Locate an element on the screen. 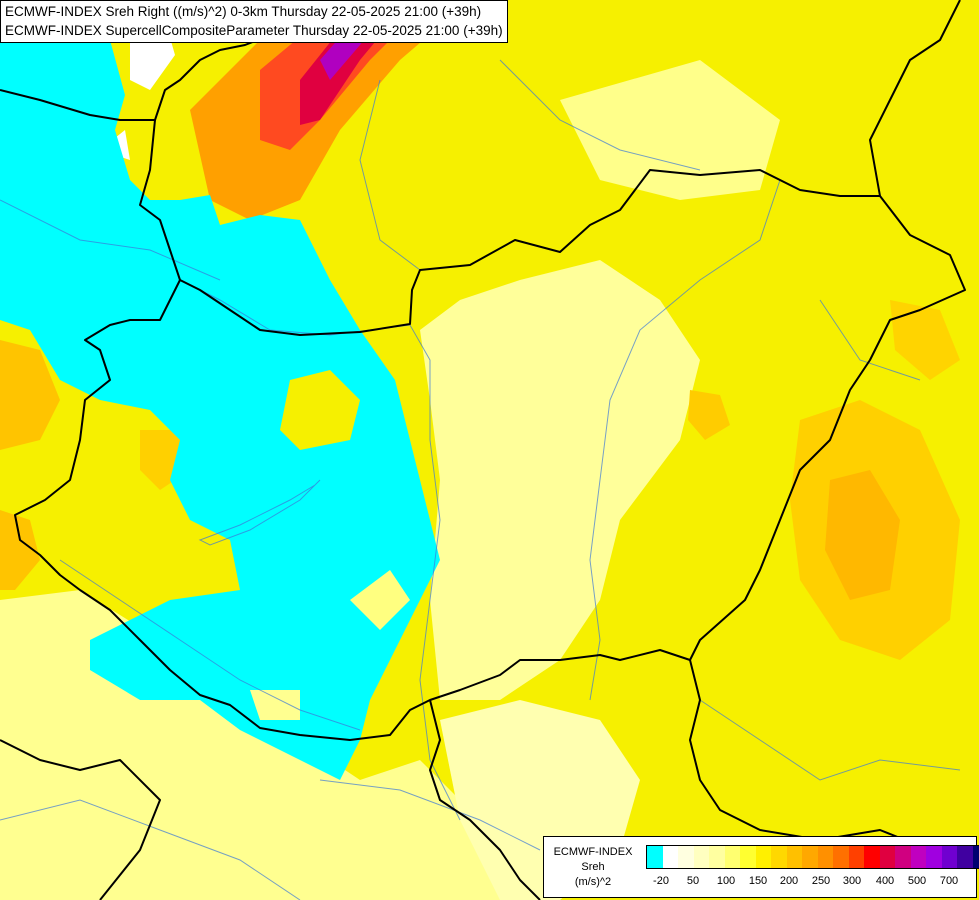 The image size is (979, 900). field-orange-west2 is located at coordinates (20, 550).